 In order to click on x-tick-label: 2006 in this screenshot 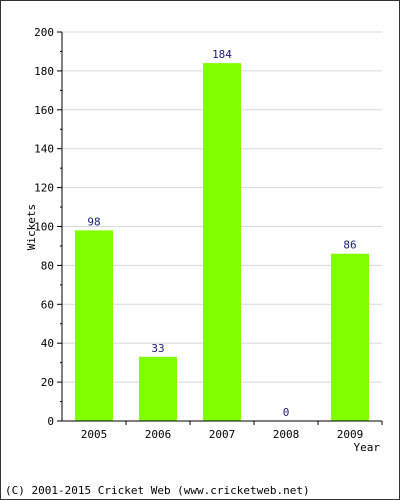, I will do `click(158, 434)`.